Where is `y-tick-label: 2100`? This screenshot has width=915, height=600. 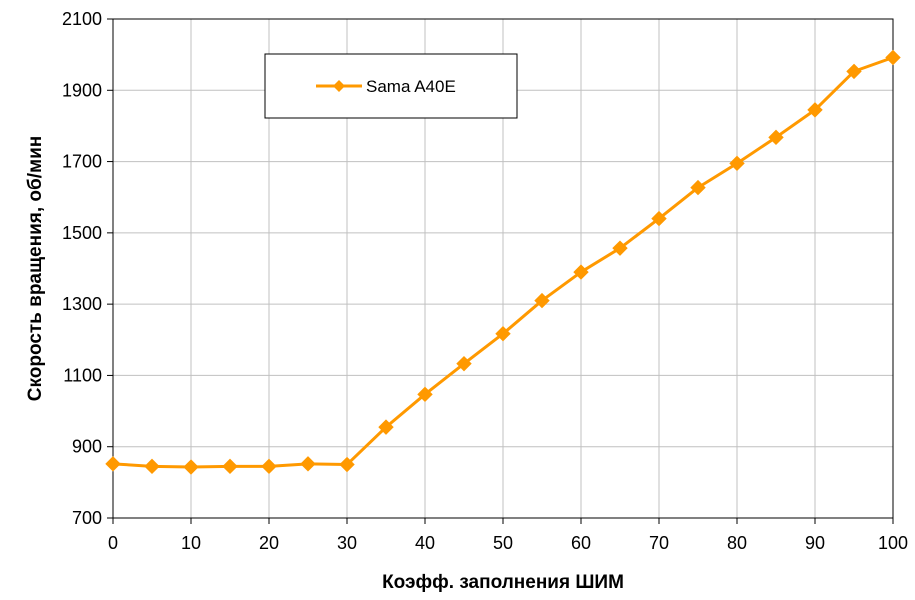
y-tick-label: 2100 is located at coordinates (82, 19).